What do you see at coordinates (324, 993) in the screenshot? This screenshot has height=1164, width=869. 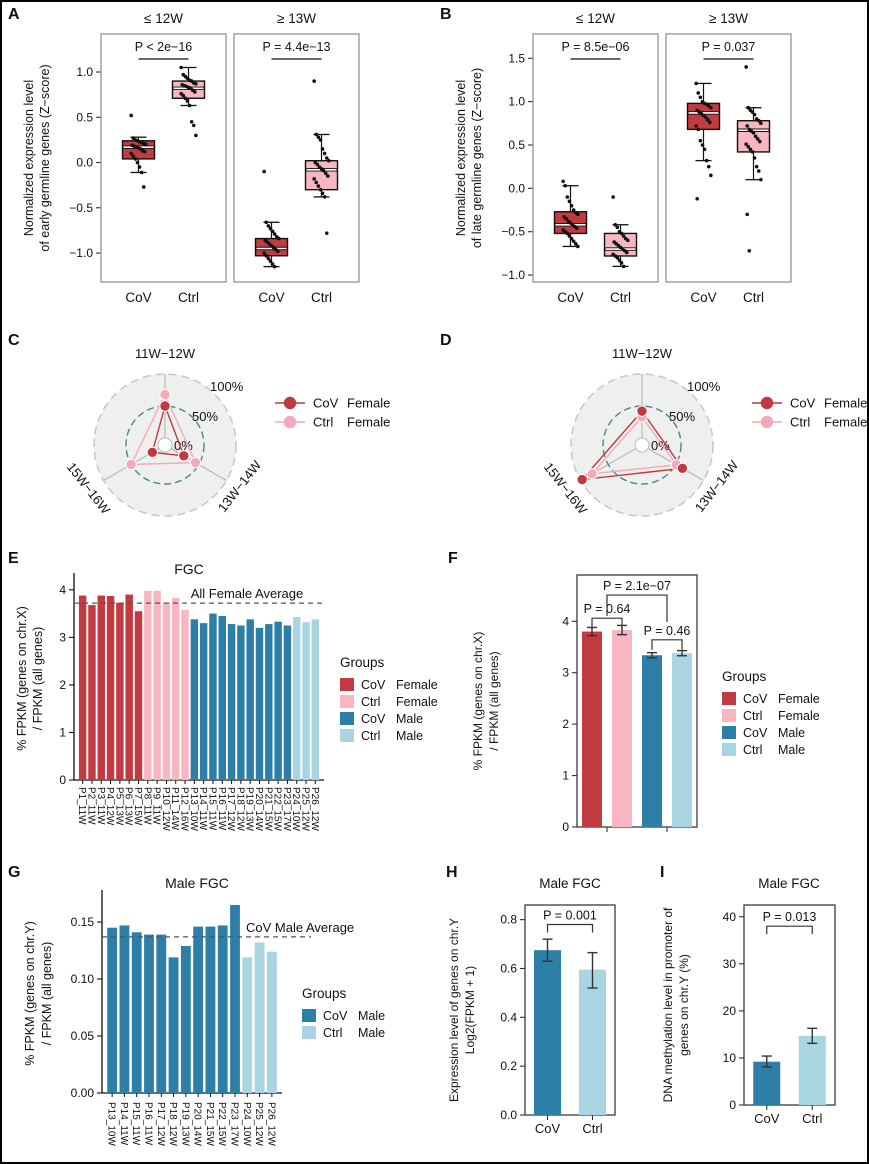 I see `svg-text: Groups` at bounding box center [324, 993].